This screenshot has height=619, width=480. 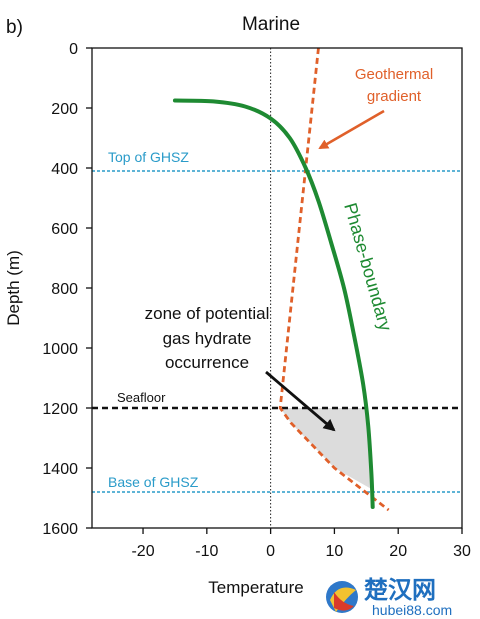 I want to click on y-tick-label: 200, so click(x=64, y=109).